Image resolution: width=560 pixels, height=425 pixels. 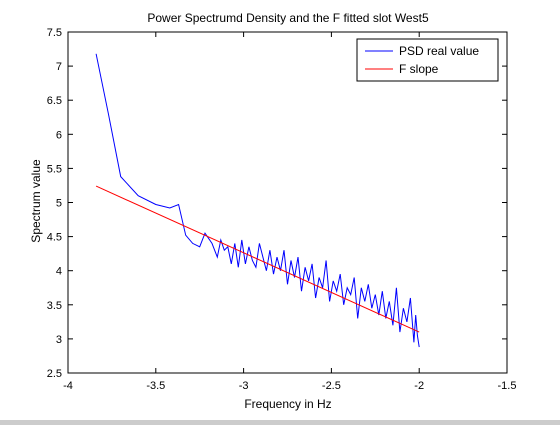 I want to click on x-axis-label: Frequency in Hz, so click(x=287, y=404).